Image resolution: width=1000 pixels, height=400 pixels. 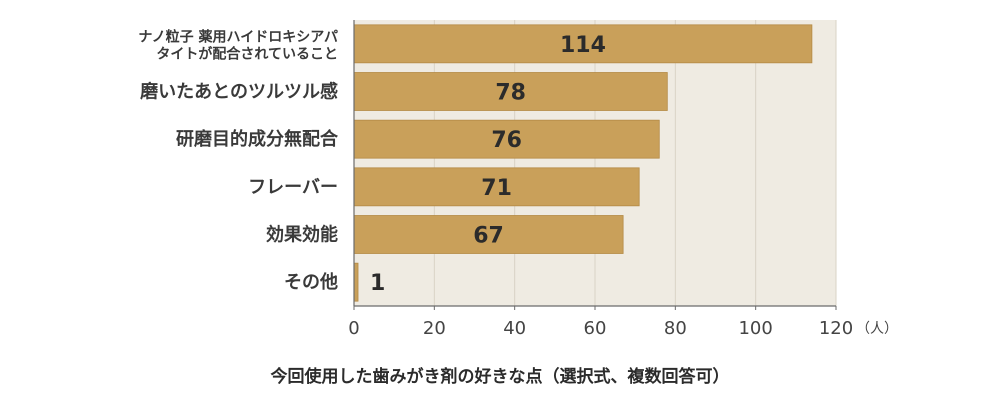 I want to click on x-tick-label: 40, so click(x=514, y=328).